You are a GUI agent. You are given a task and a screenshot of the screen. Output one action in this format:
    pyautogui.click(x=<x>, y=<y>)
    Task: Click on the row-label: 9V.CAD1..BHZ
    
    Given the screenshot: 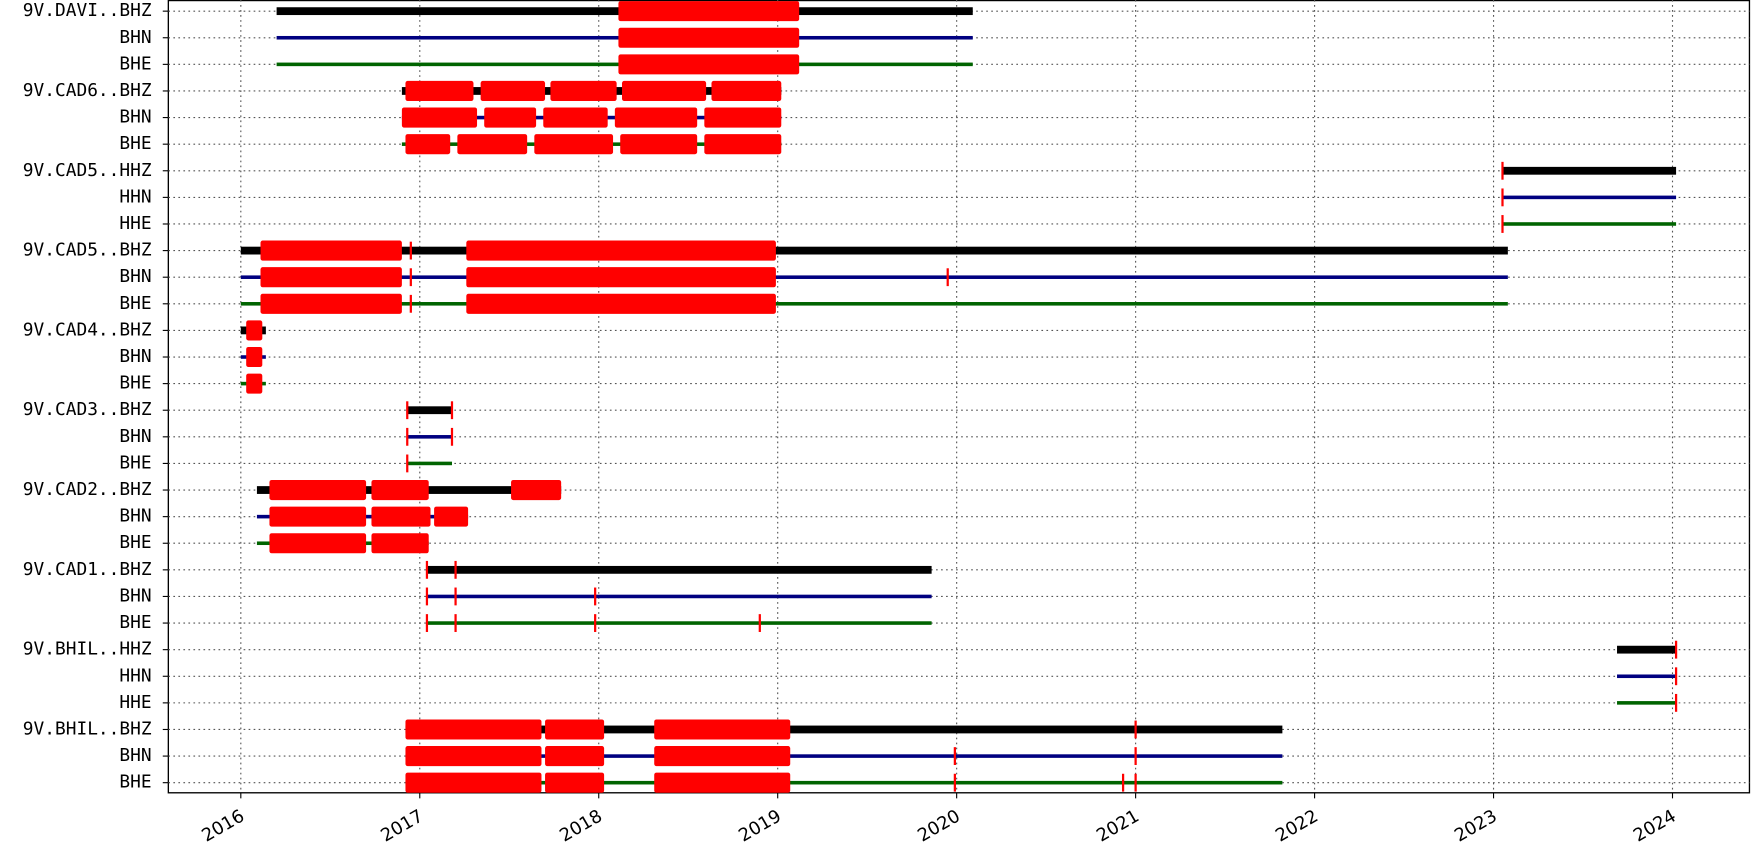 What is the action you would take?
    pyautogui.click(x=87, y=569)
    